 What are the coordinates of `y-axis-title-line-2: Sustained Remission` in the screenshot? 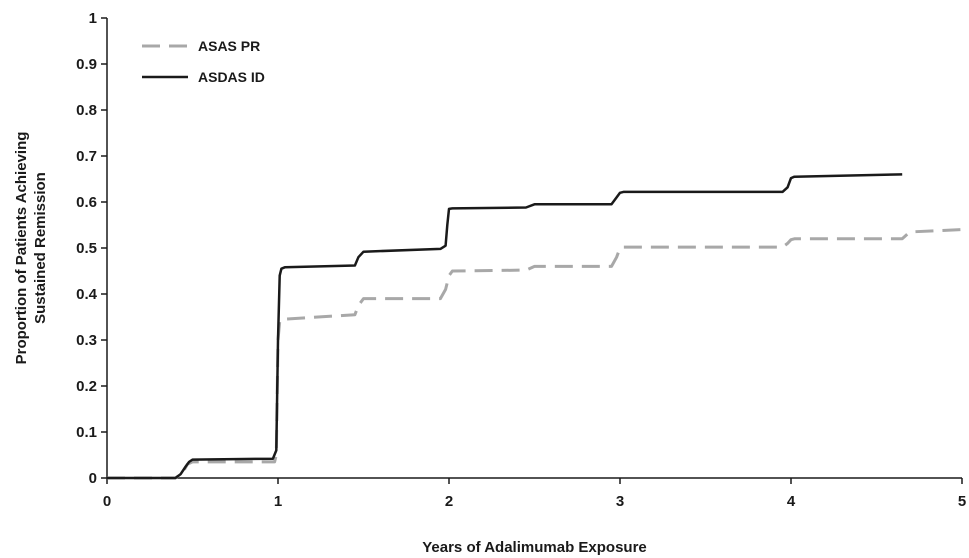 It's located at (40, 248).